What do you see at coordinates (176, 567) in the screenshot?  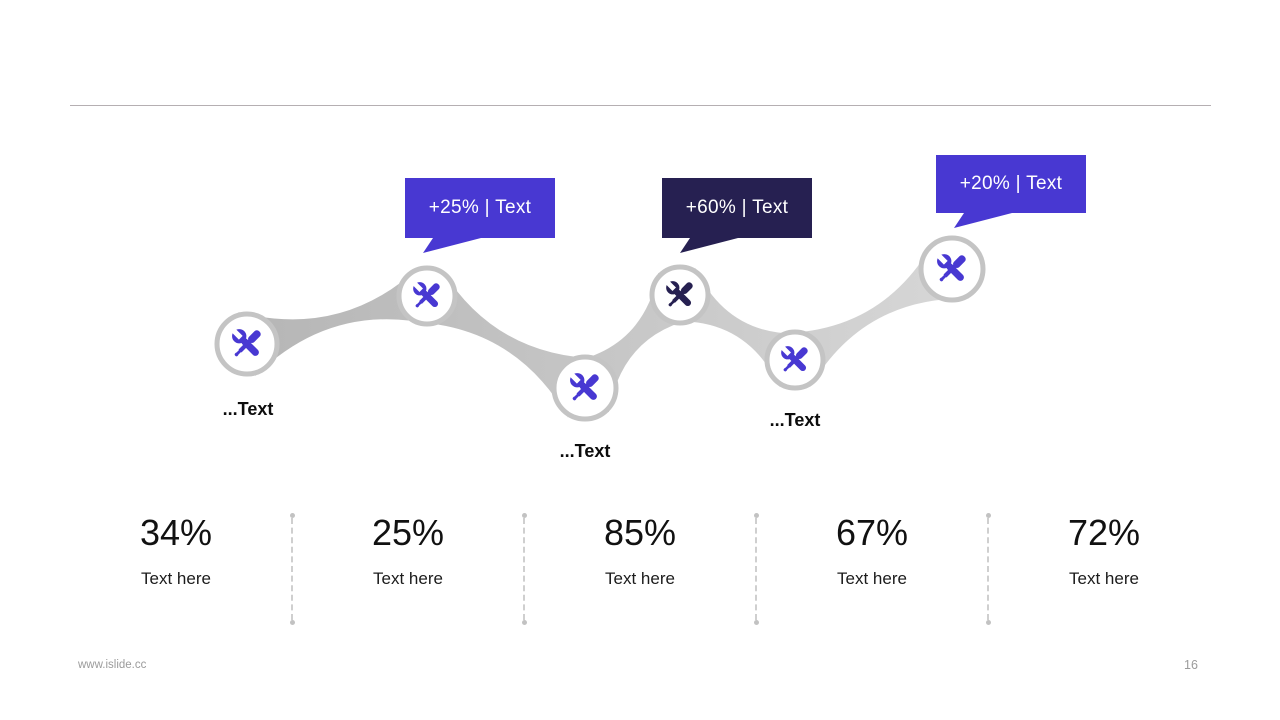 I see `stat-column: 34% Text here` at bounding box center [176, 567].